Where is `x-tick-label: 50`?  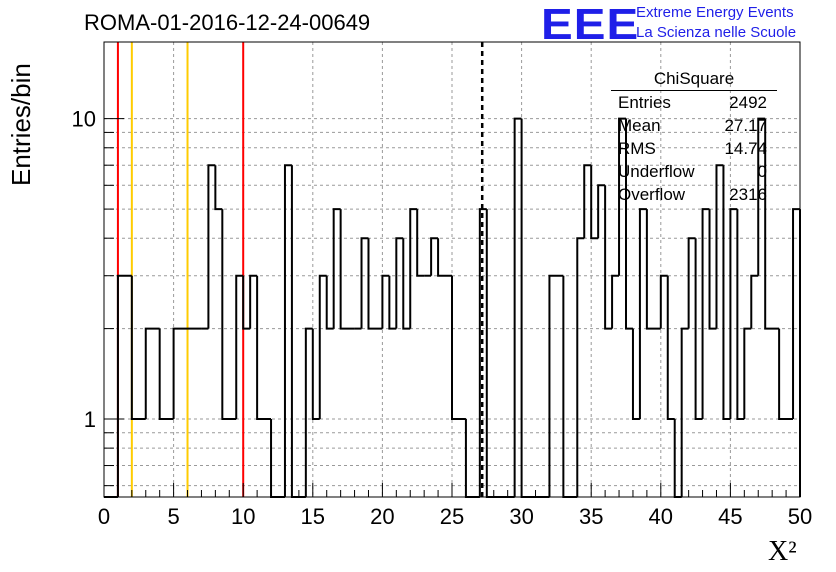 x-tick-label: 50 is located at coordinates (800, 516).